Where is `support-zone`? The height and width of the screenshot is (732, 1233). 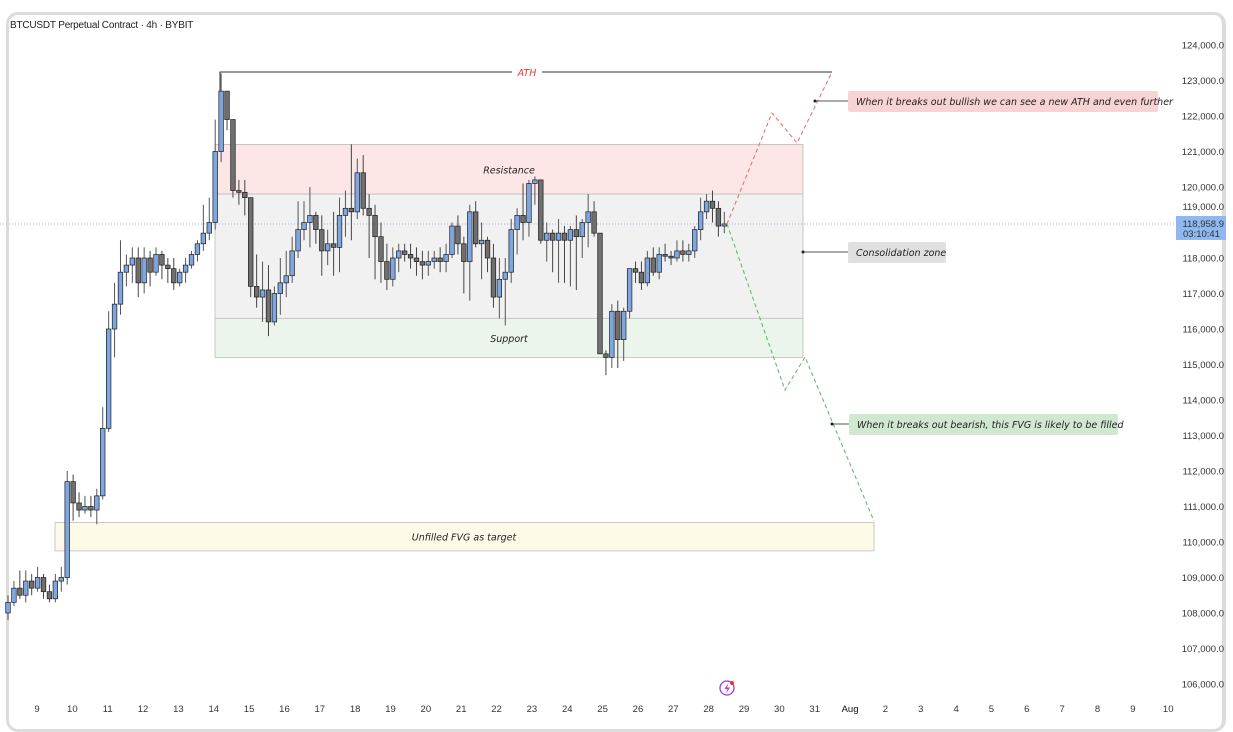 support-zone is located at coordinates (509, 337).